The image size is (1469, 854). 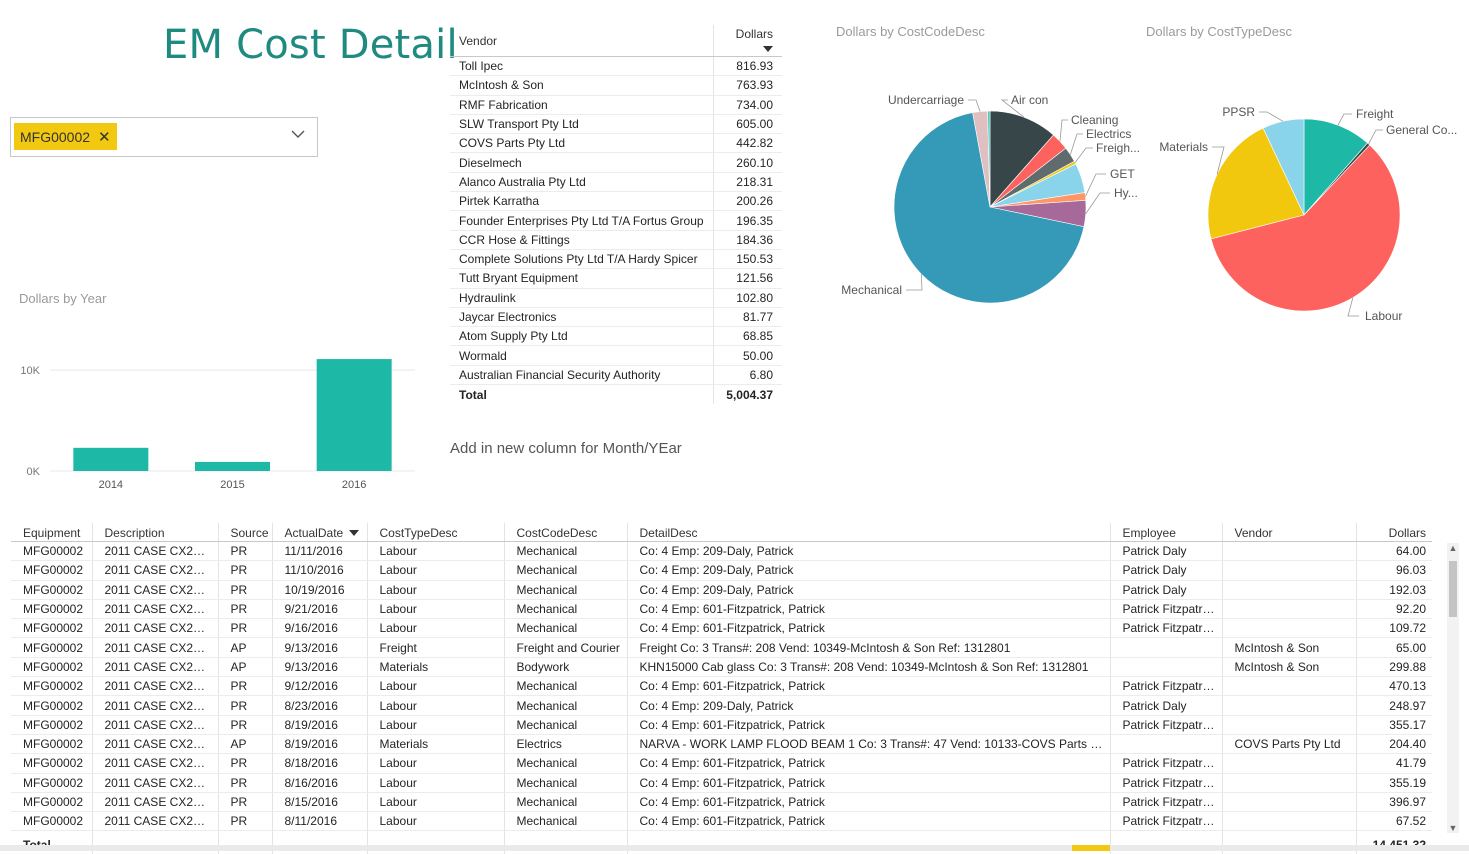 I want to click on scroll-down-icon: ▼, so click(x=1453, y=828).